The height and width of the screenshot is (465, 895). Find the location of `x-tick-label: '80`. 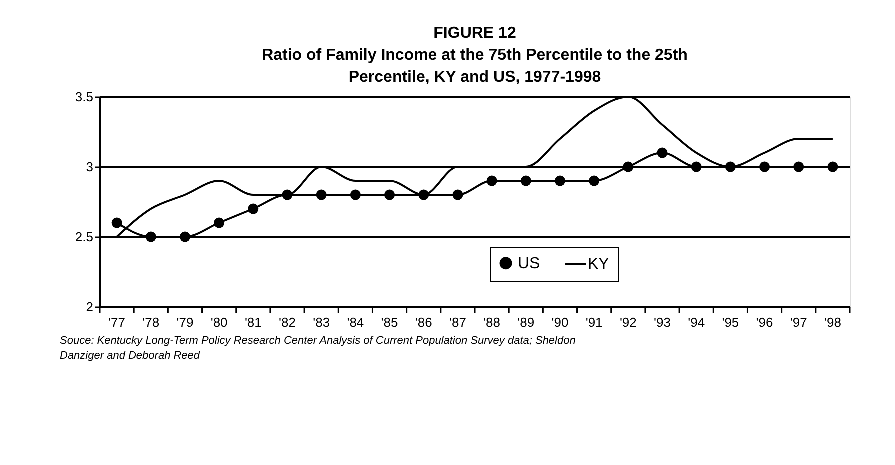

x-tick-label: '80 is located at coordinates (219, 322).